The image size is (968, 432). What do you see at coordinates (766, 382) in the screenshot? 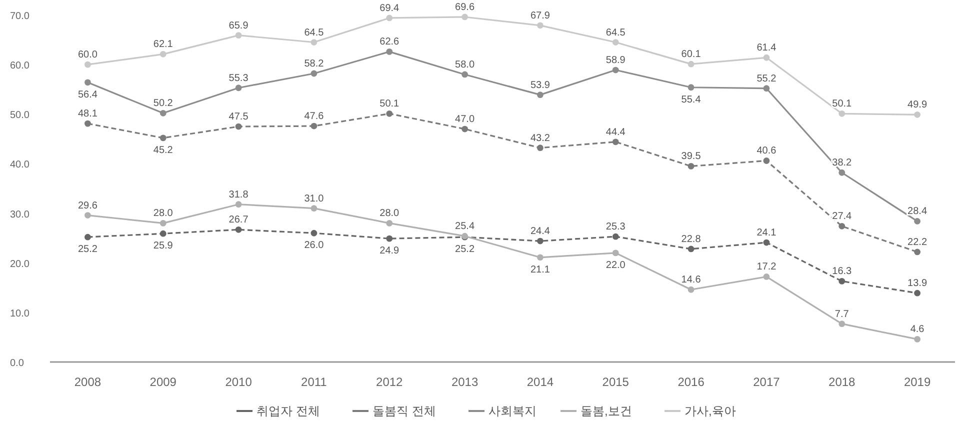
I see `x-tick-label: 2017` at bounding box center [766, 382].